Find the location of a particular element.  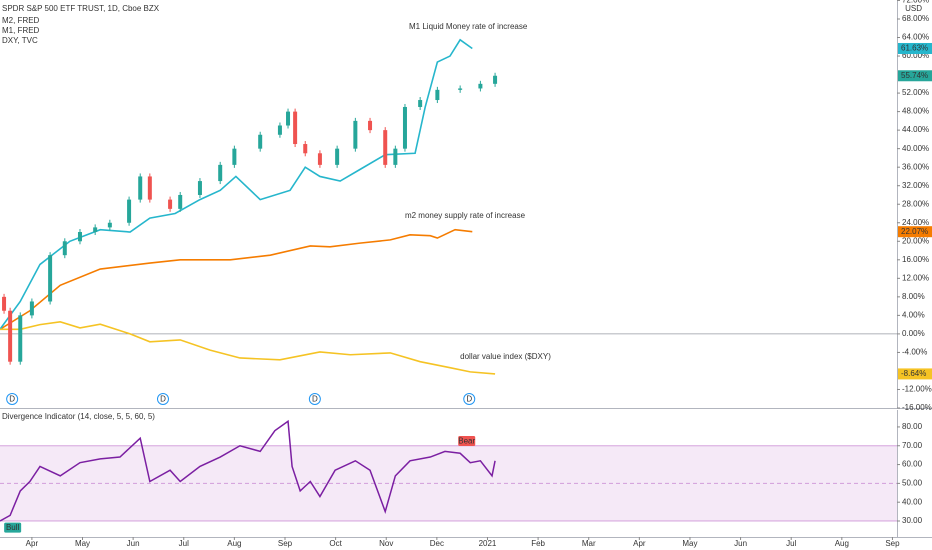

y-tick-label: 52.00% is located at coordinates (915, 92).